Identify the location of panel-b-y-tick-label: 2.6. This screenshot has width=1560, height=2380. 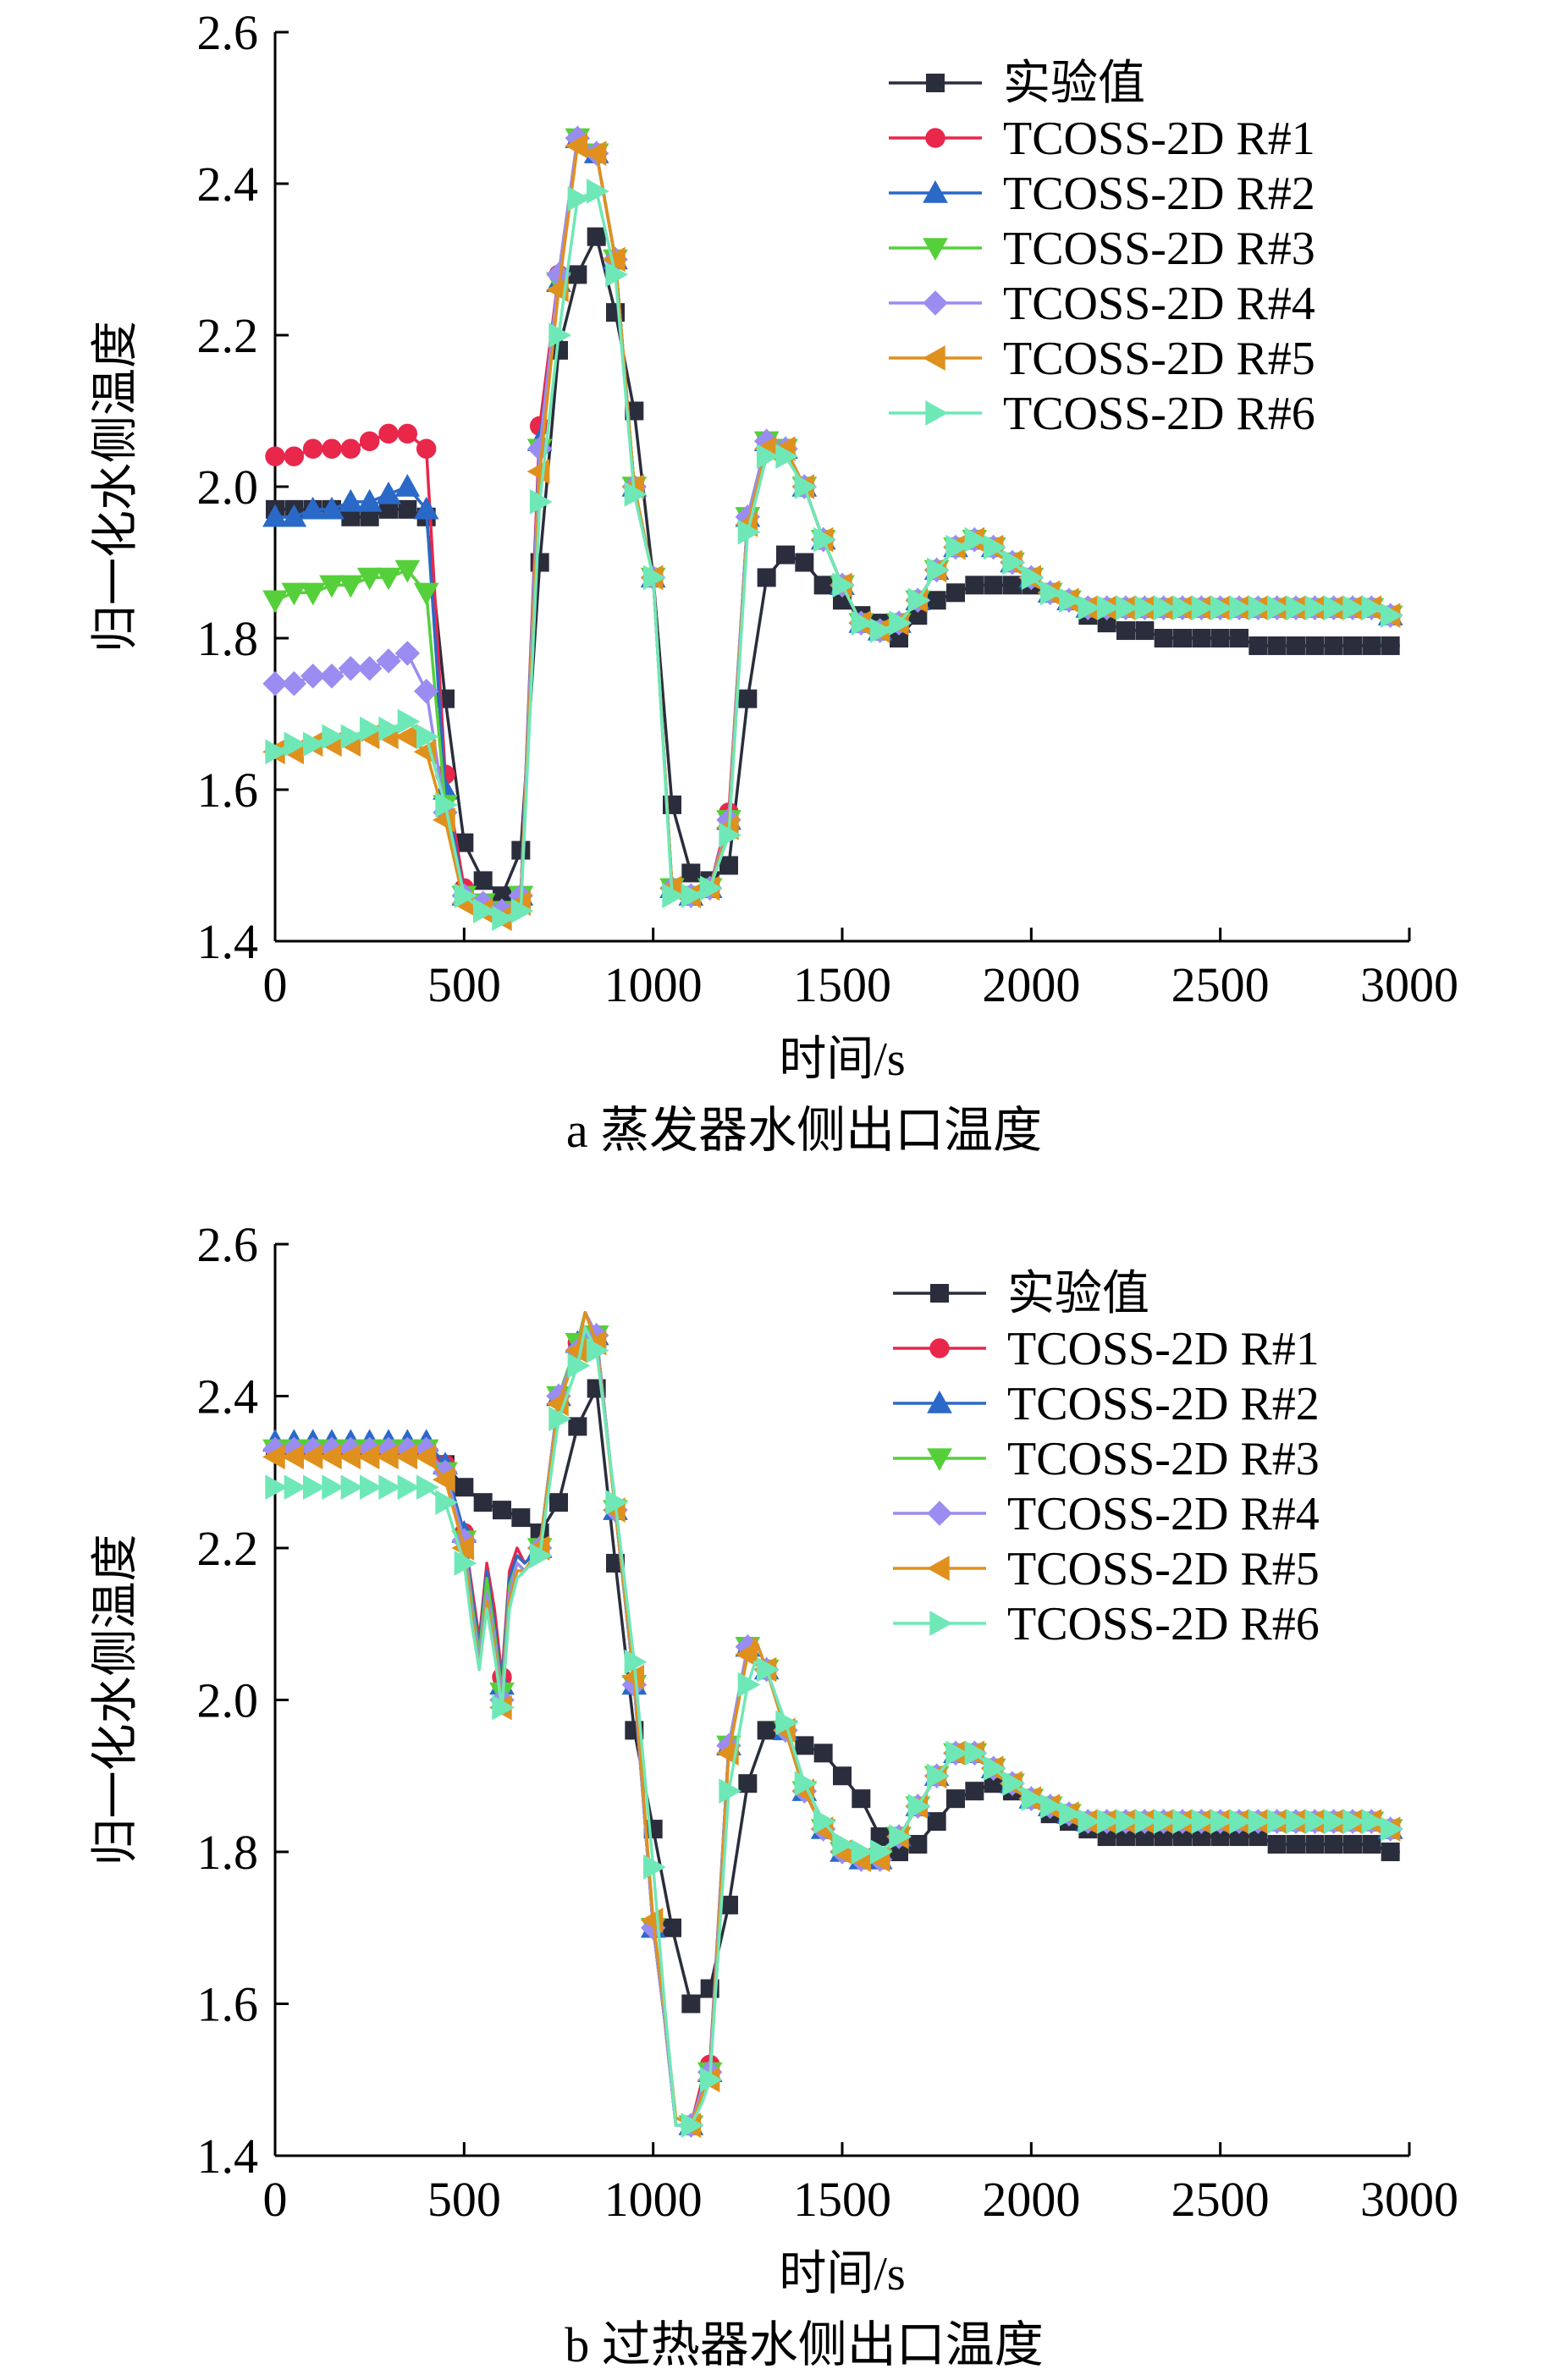
(228, 1244).